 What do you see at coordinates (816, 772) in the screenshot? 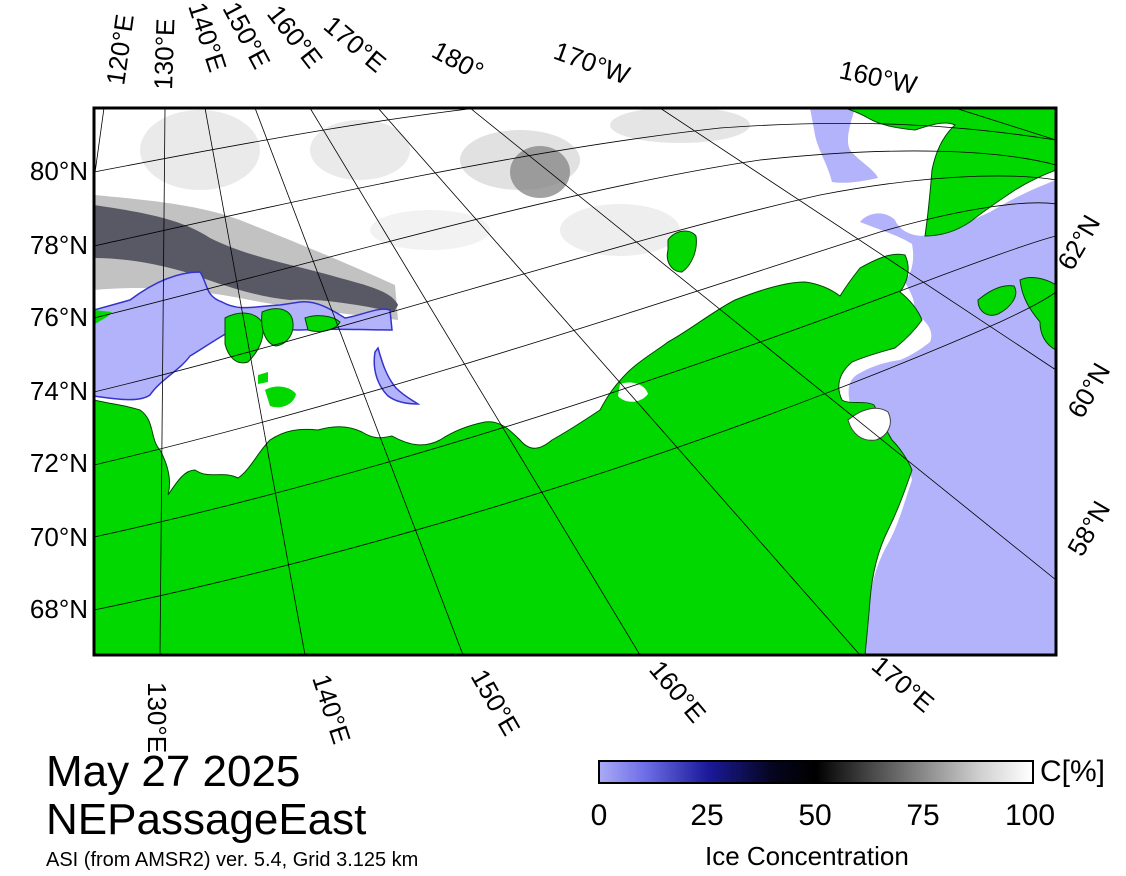
I see `colorbar` at bounding box center [816, 772].